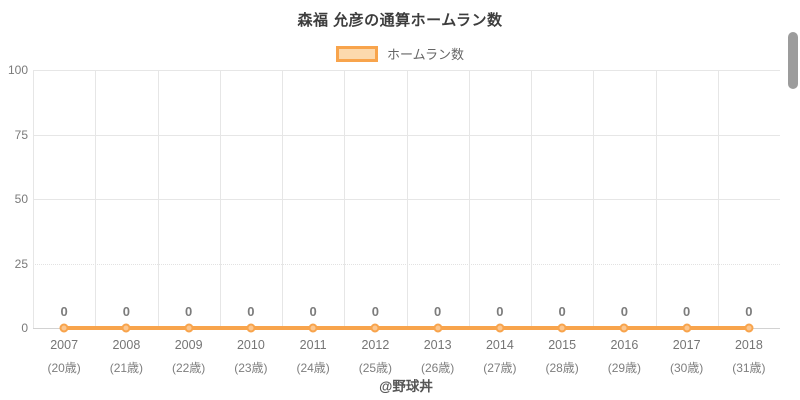  I want to click on y-axis-tick-label: 50, so click(21, 199).